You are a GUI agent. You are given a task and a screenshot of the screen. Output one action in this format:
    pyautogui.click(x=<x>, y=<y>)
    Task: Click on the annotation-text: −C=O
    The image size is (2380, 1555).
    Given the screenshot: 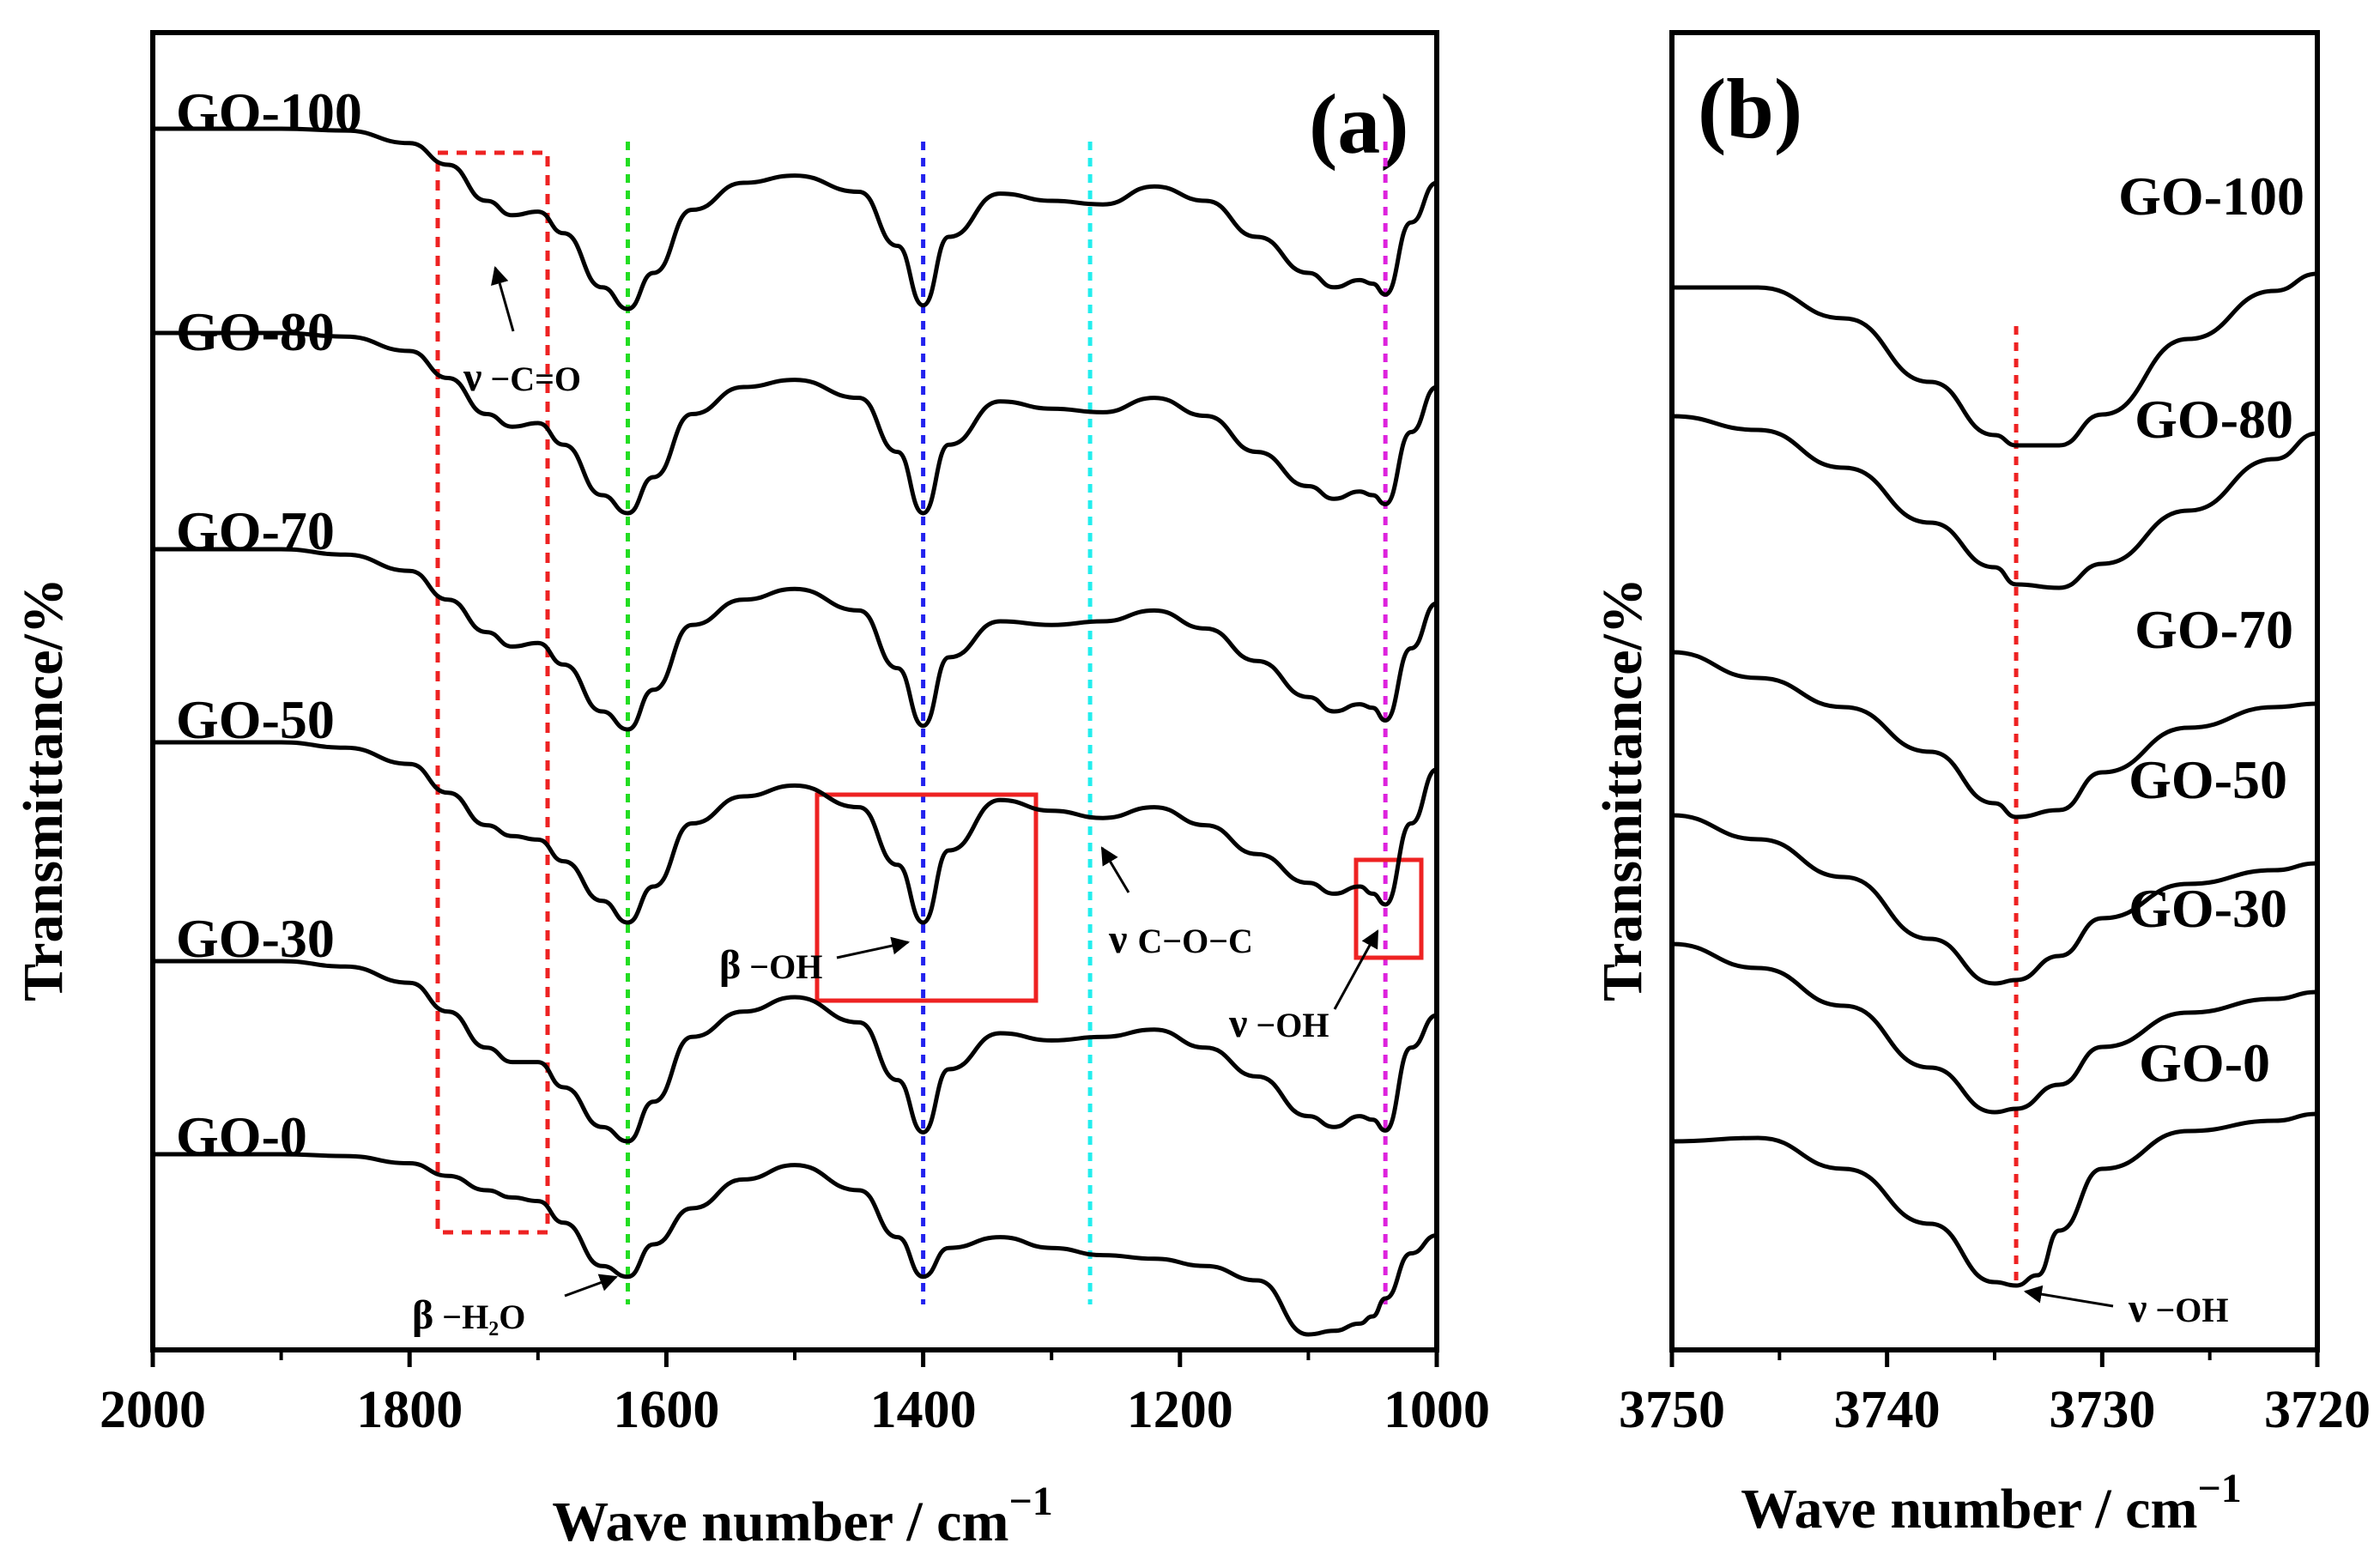 What is the action you would take?
    pyautogui.click(x=535, y=379)
    